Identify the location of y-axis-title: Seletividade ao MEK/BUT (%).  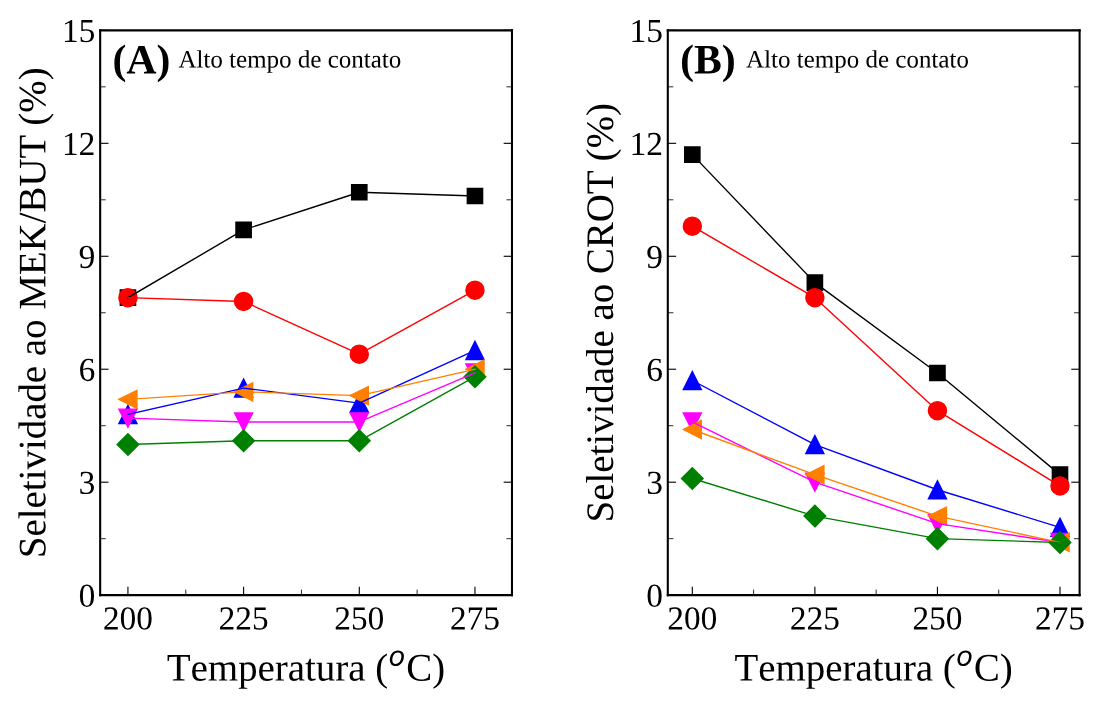
(36, 312).